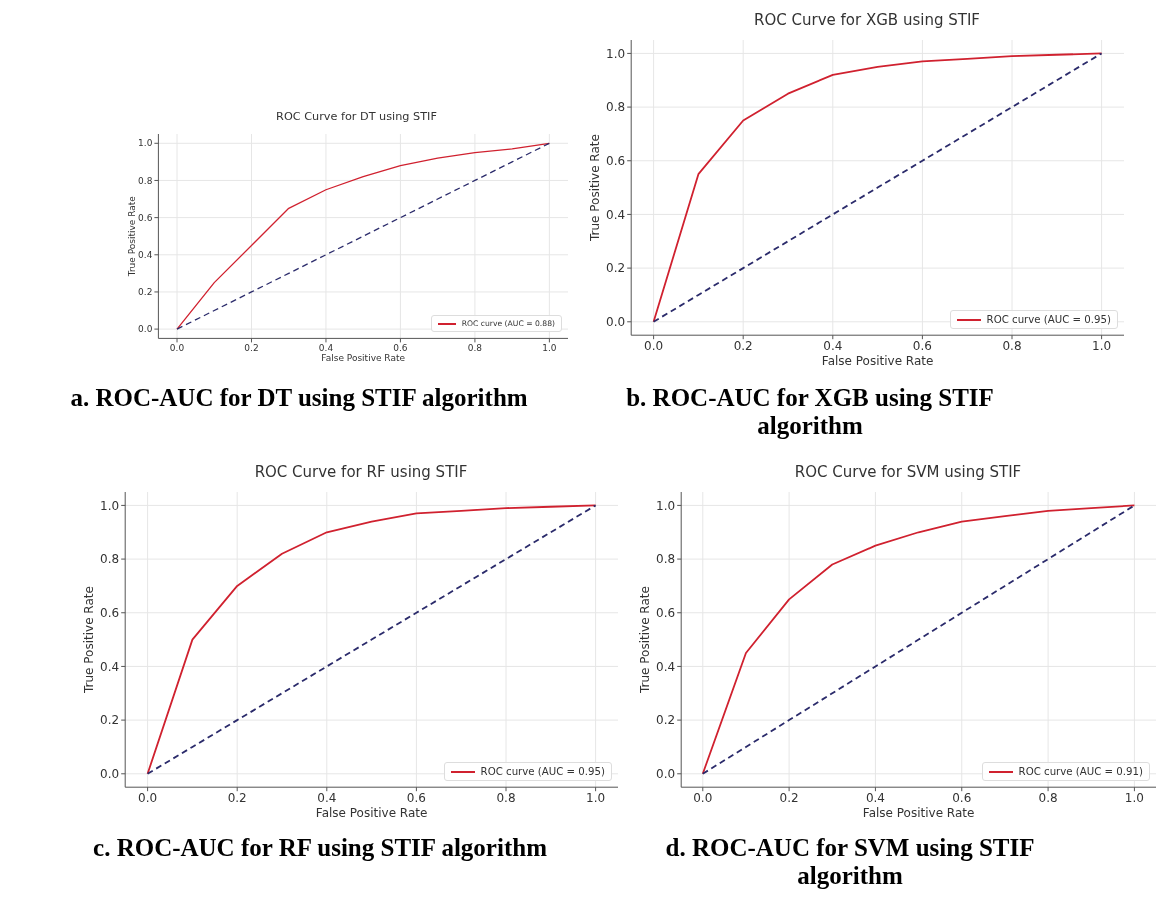 Image resolution: width=1158 pixels, height=903 pixels. I want to click on legend-label: ROC curve (AUC = 0.91), so click(1080, 772).